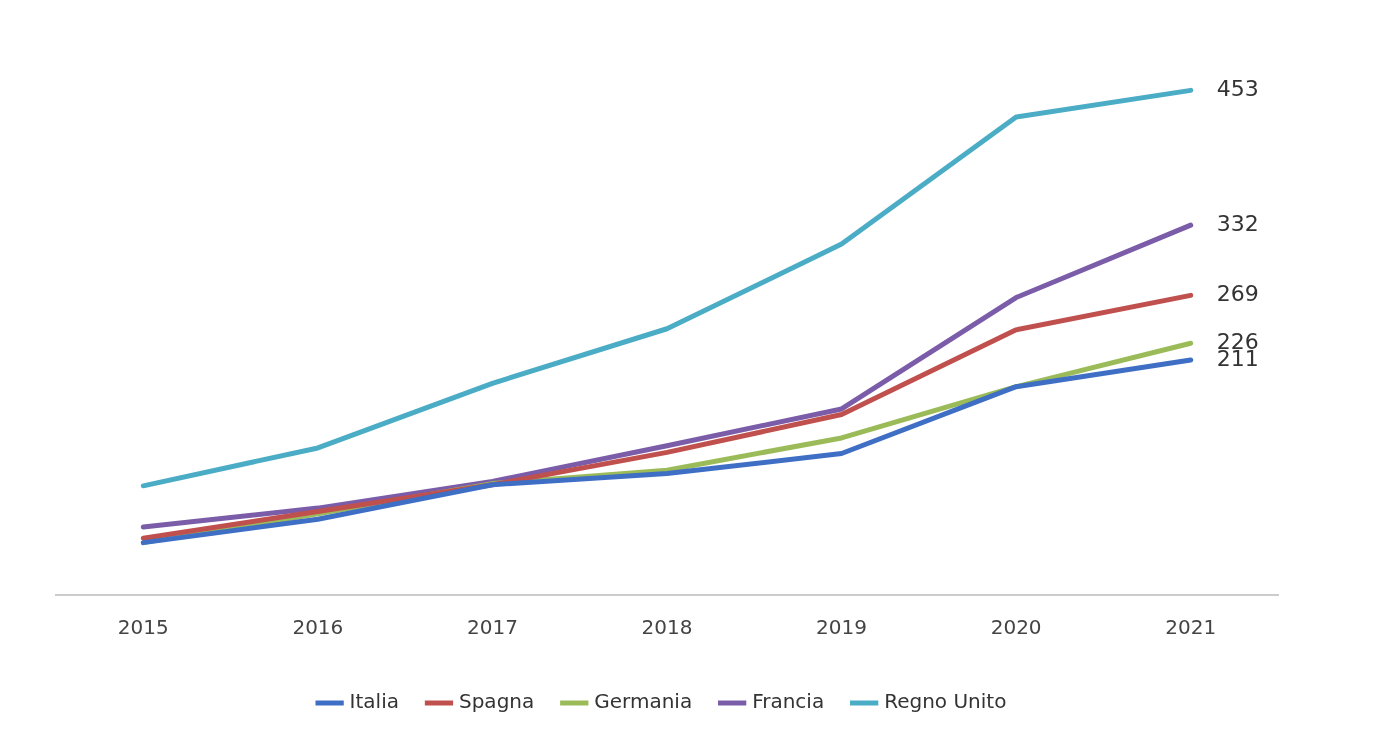  What do you see at coordinates (945, 701) in the screenshot?
I see `legend-label: Regno Unito` at bounding box center [945, 701].